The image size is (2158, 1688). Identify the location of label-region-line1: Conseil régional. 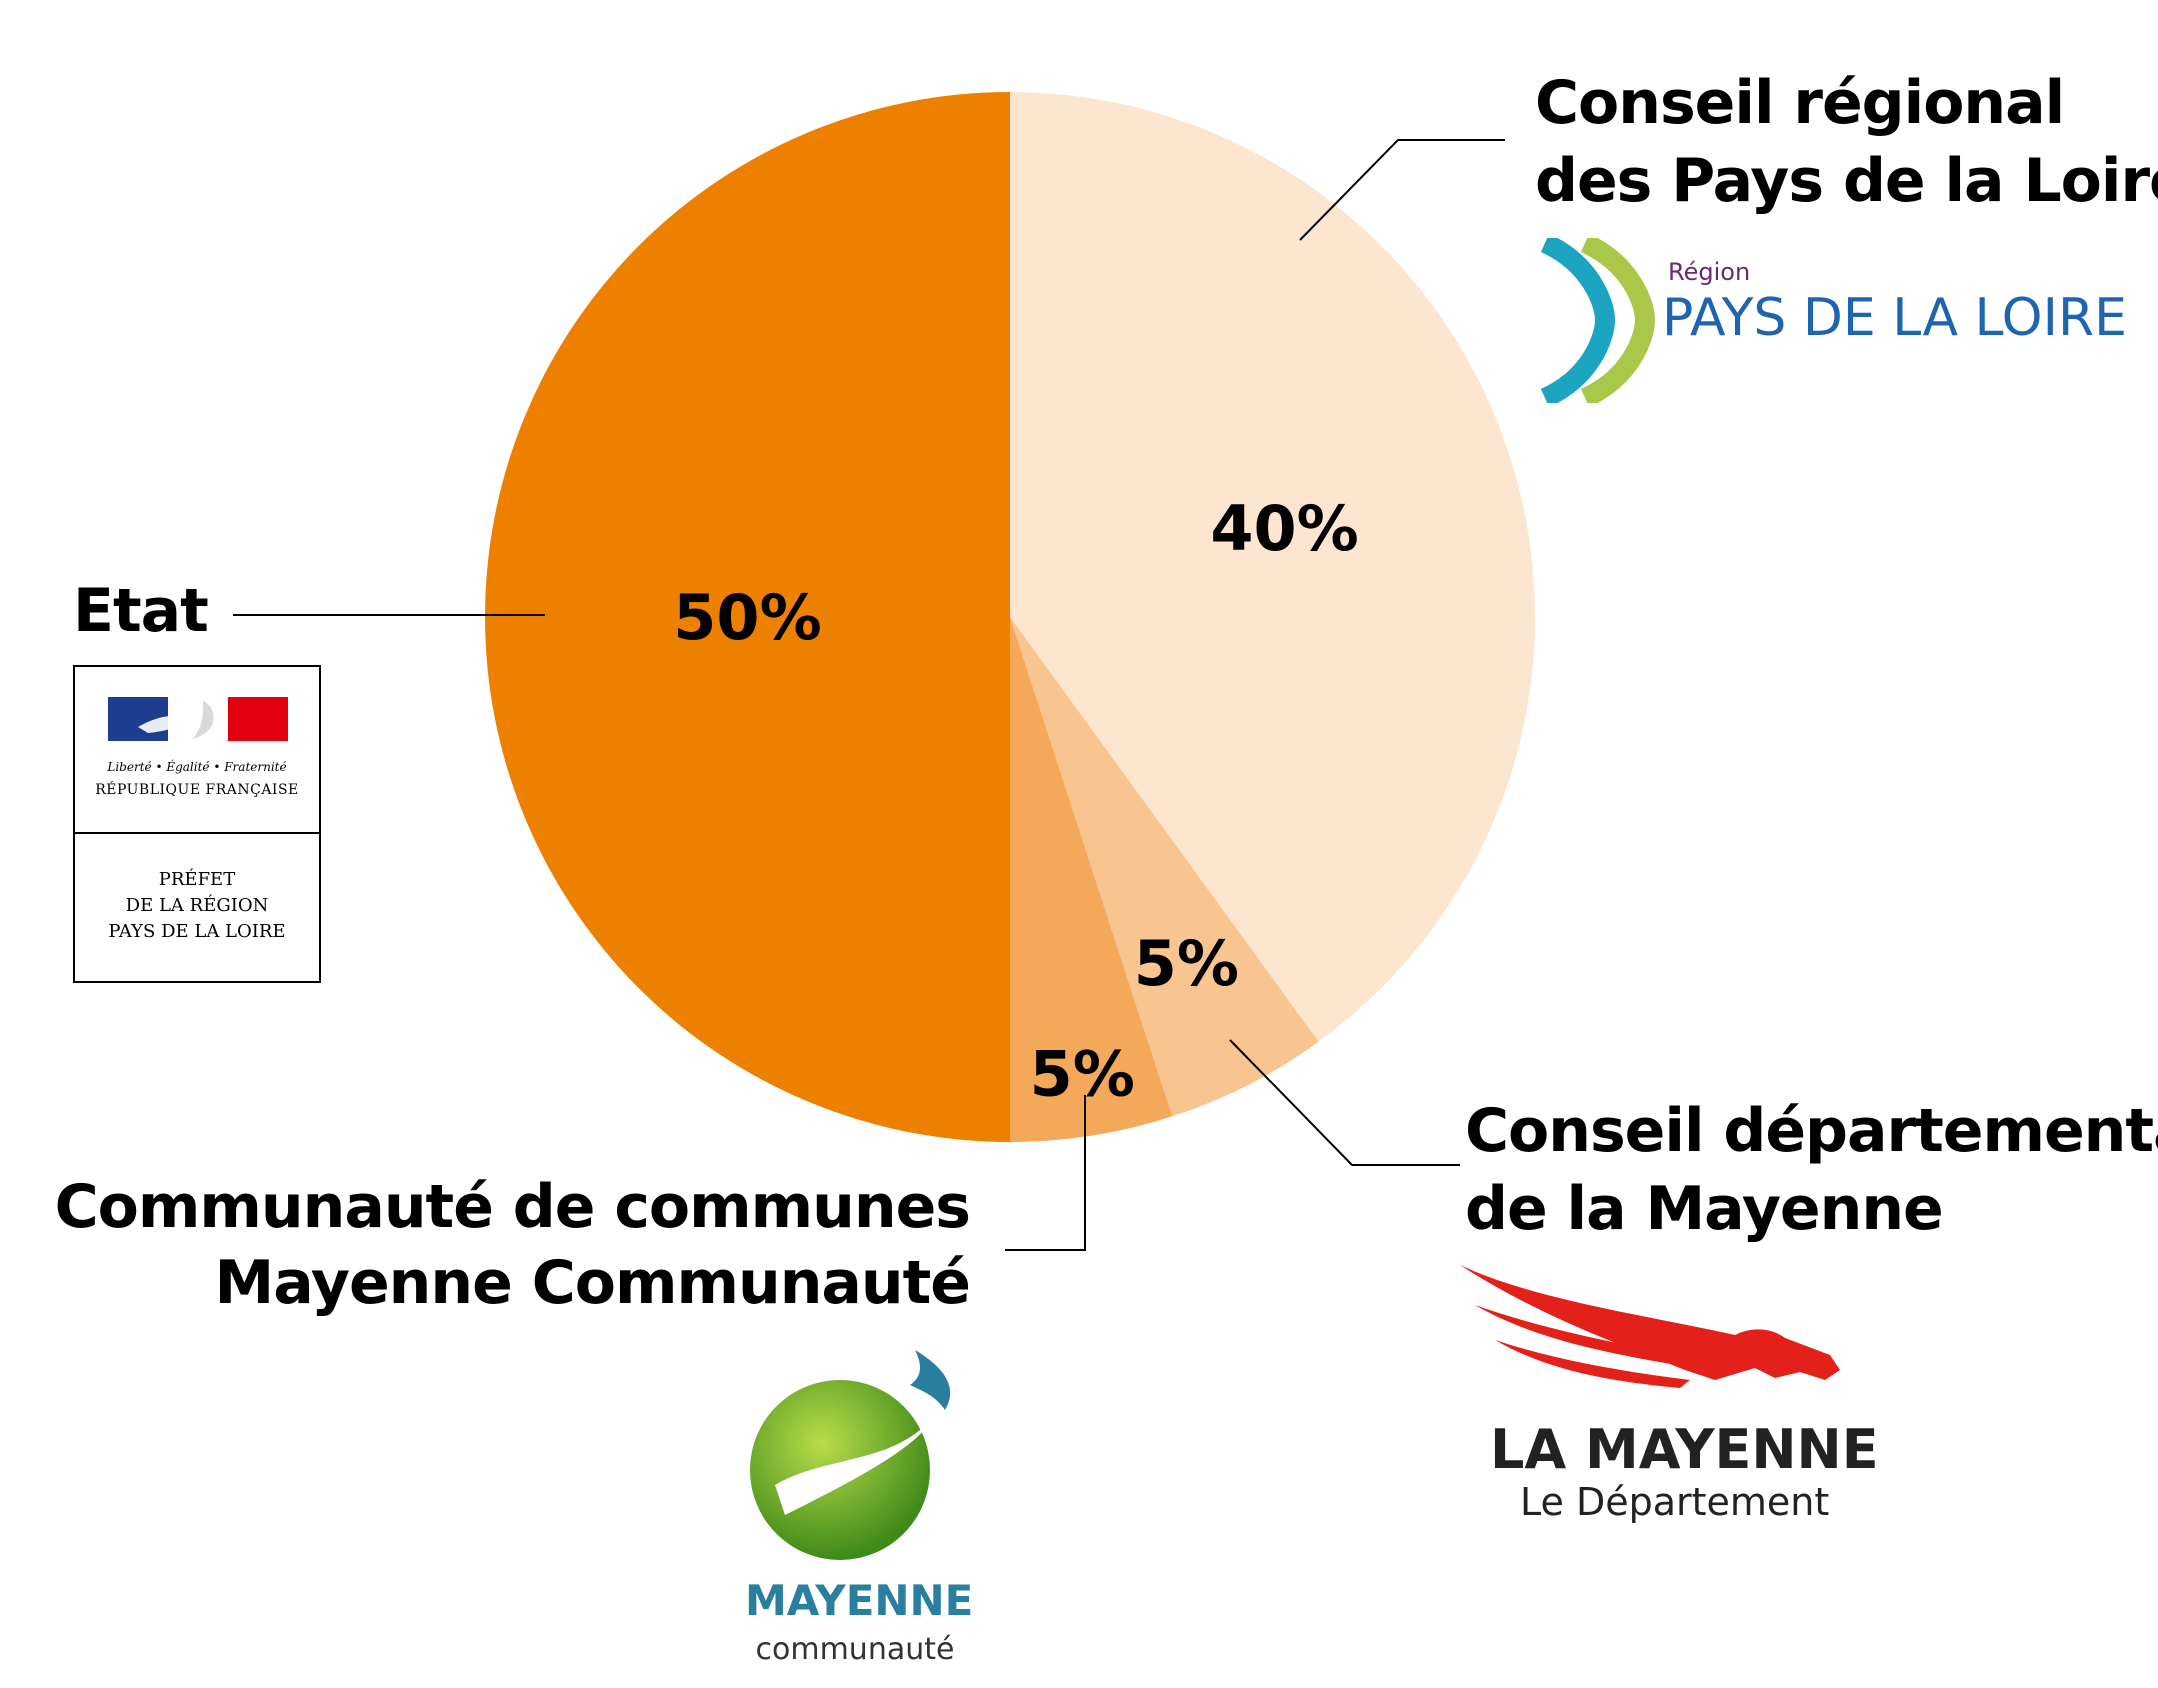
(1800, 103).